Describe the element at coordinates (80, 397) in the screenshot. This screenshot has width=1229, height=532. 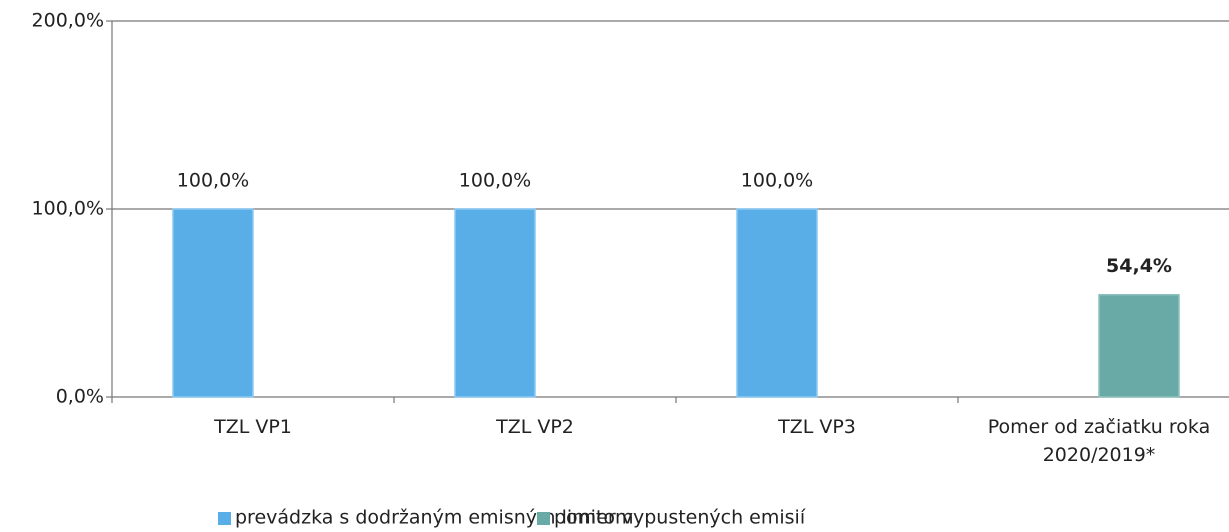
I see `y-tick-label: 0,0%` at that location.